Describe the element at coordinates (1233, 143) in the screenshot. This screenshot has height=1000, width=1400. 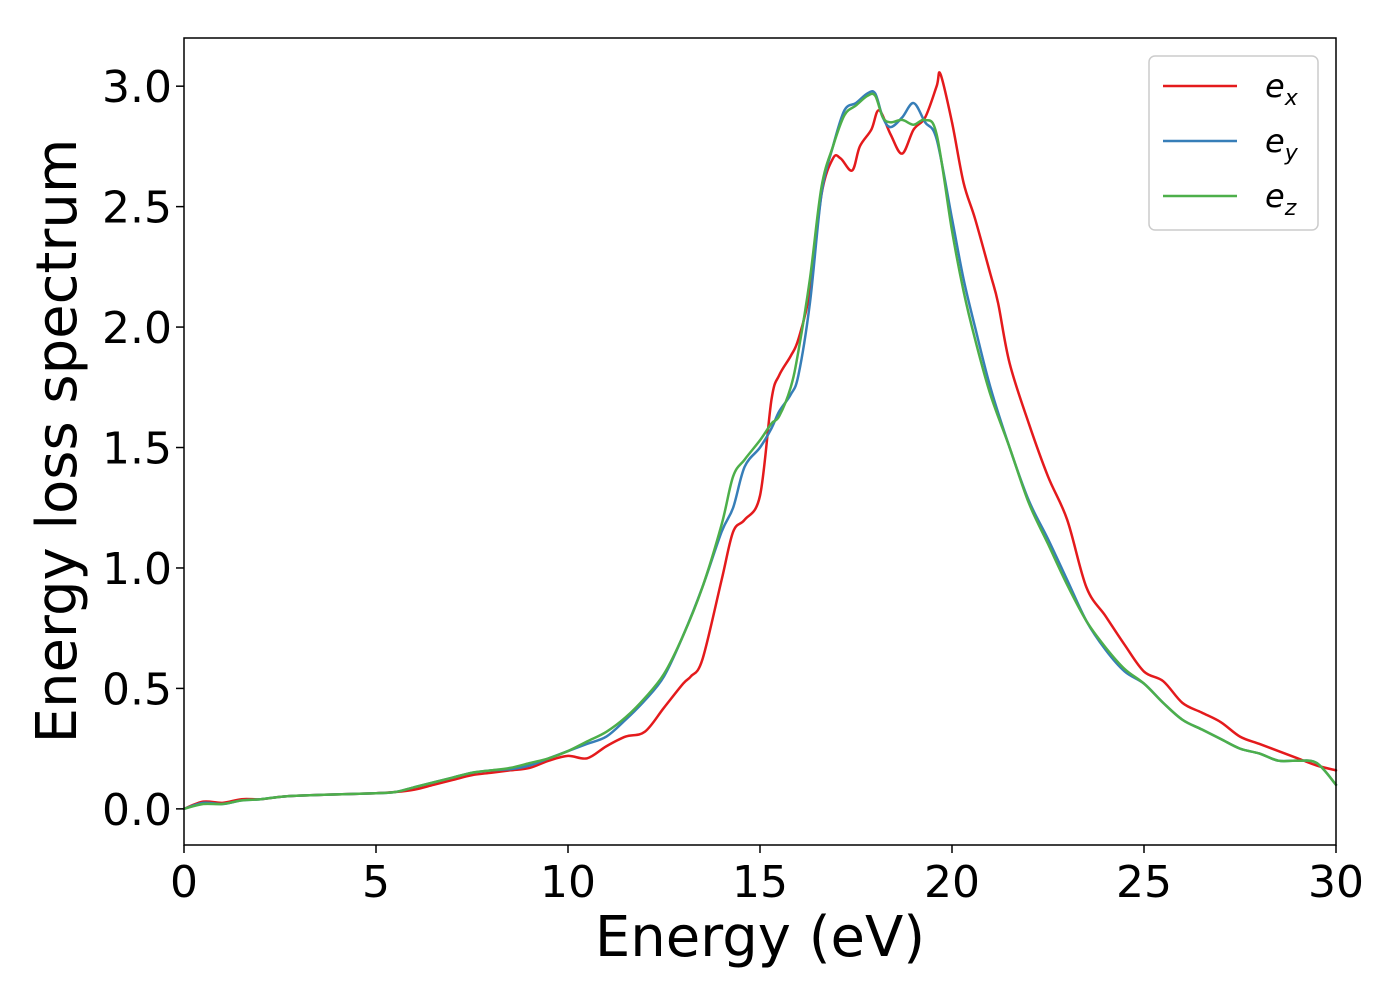
I see `legend-box` at that location.